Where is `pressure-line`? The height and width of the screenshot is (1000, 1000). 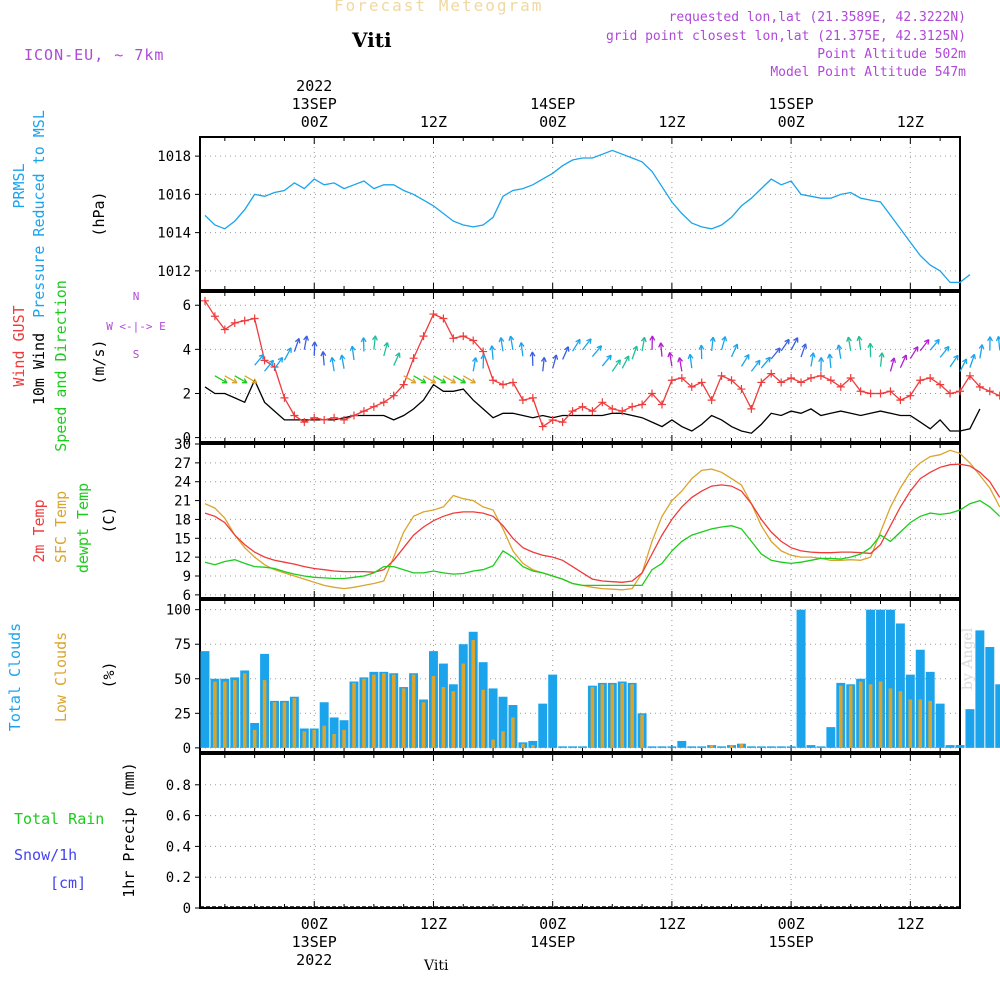 pressure-line is located at coordinates (587, 216).